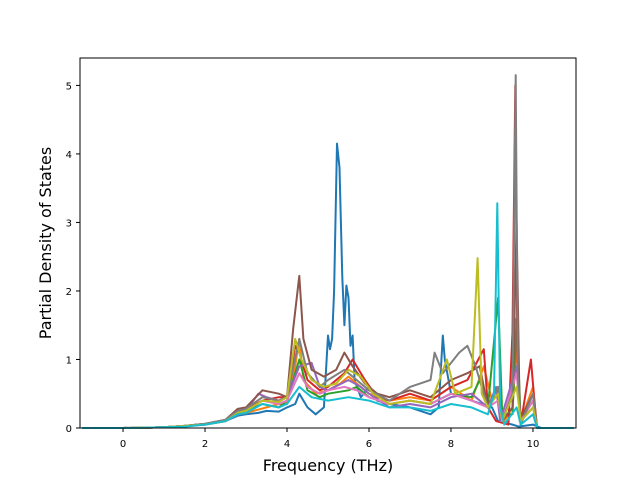  What do you see at coordinates (329, 439) in the screenshot?
I see `x-axis-ticks: 0 2 4 6 8 10` at bounding box center [329, 439].